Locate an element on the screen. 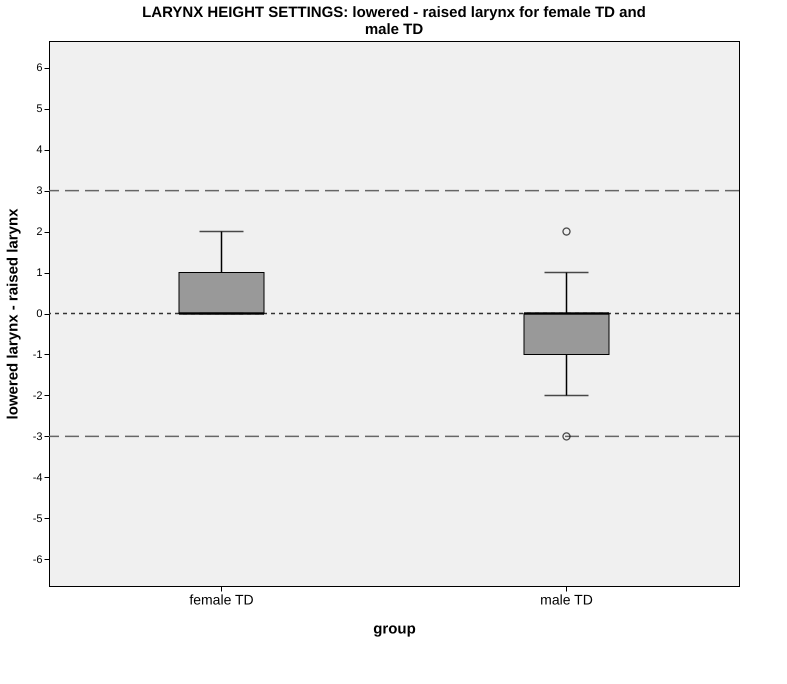  y-tick-label: 4 is located at coordinates (39, 150).